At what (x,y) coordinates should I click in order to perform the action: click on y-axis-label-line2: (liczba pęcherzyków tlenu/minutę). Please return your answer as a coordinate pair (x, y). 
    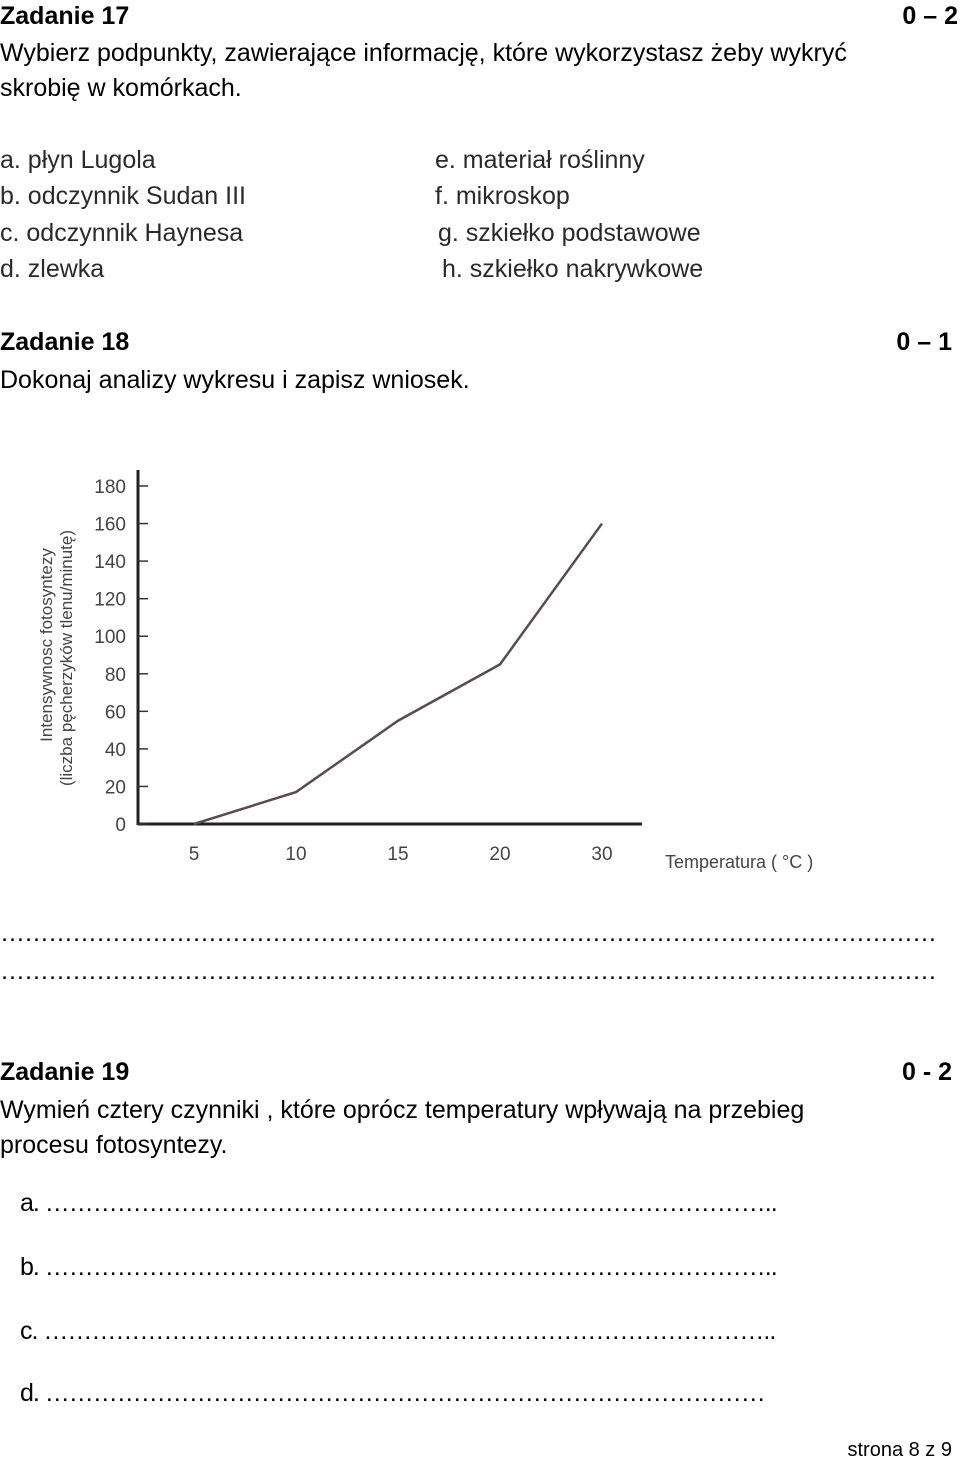
    Looking at the image, I should click on (66, 658).